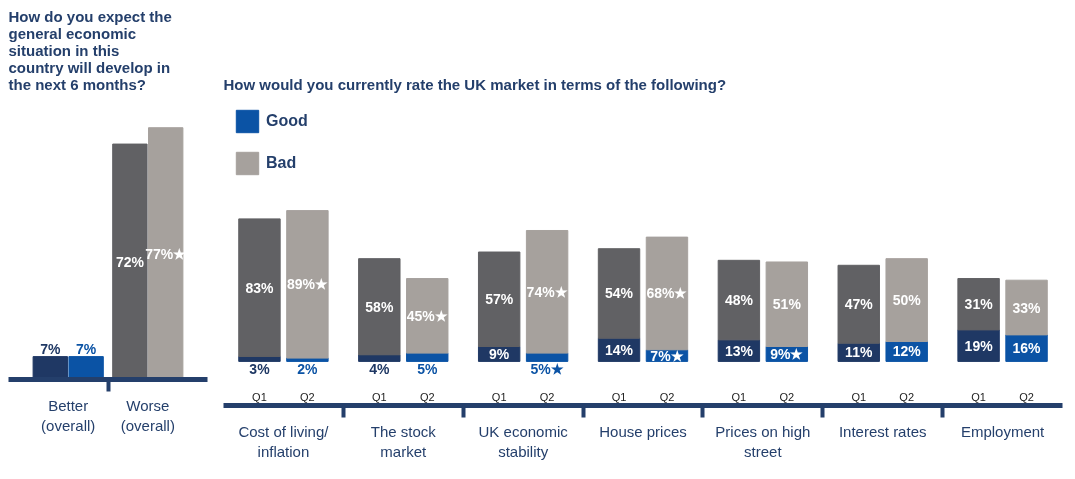 This screenshot has width=1075, height=479. I want to click on data-label: 48%, so click(739, 300).